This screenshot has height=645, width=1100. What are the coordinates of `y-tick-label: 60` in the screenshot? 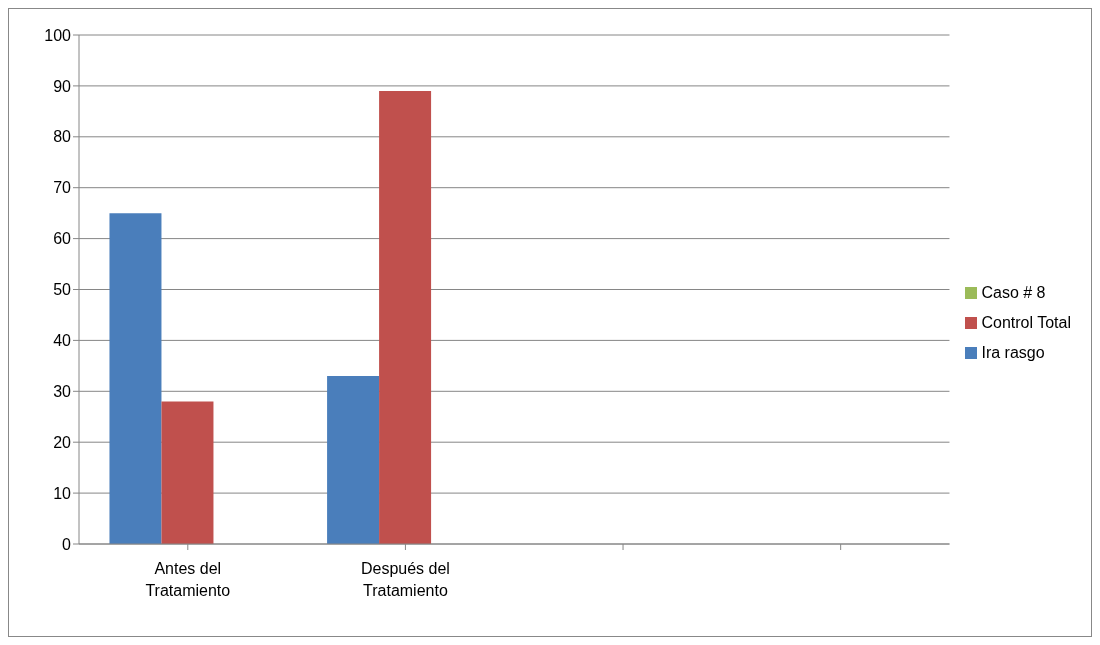 It's located at (62, 239).